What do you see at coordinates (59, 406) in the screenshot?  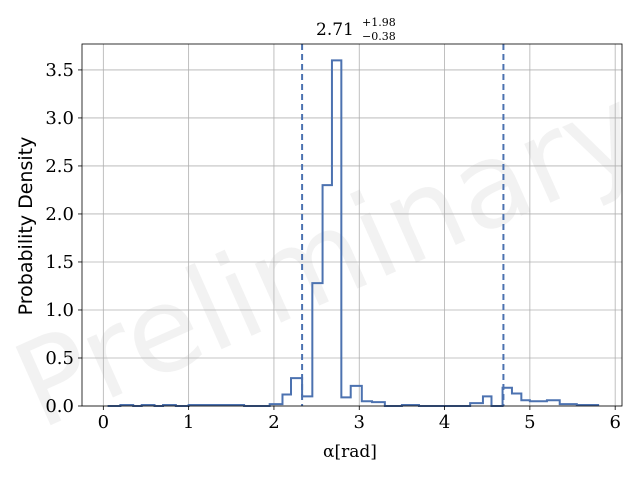 I see `y-tick-label: 0.0` at bounding box center [59, 406].